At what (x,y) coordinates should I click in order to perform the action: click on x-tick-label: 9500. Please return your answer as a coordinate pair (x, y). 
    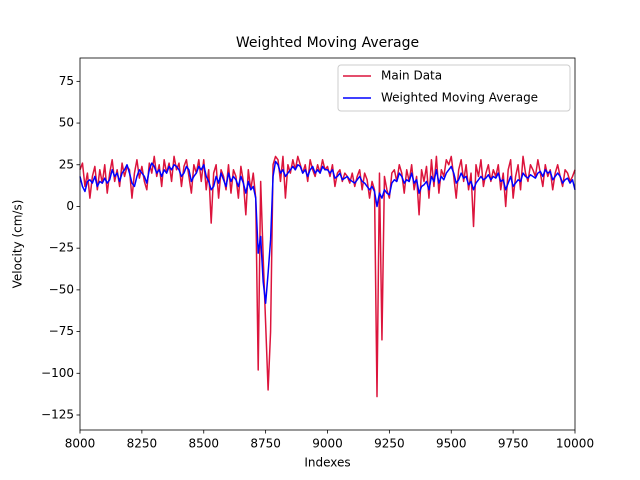
    Looking at the image, I should click on (451, 444).